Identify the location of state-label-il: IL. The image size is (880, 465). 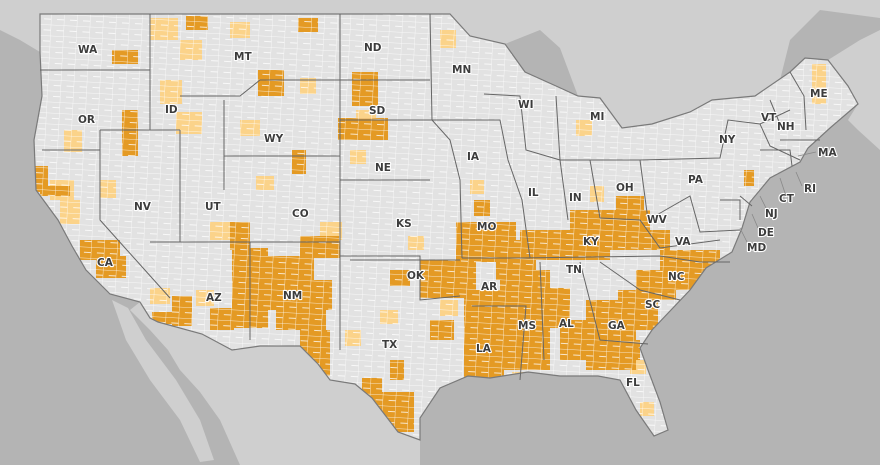
(533, 193).